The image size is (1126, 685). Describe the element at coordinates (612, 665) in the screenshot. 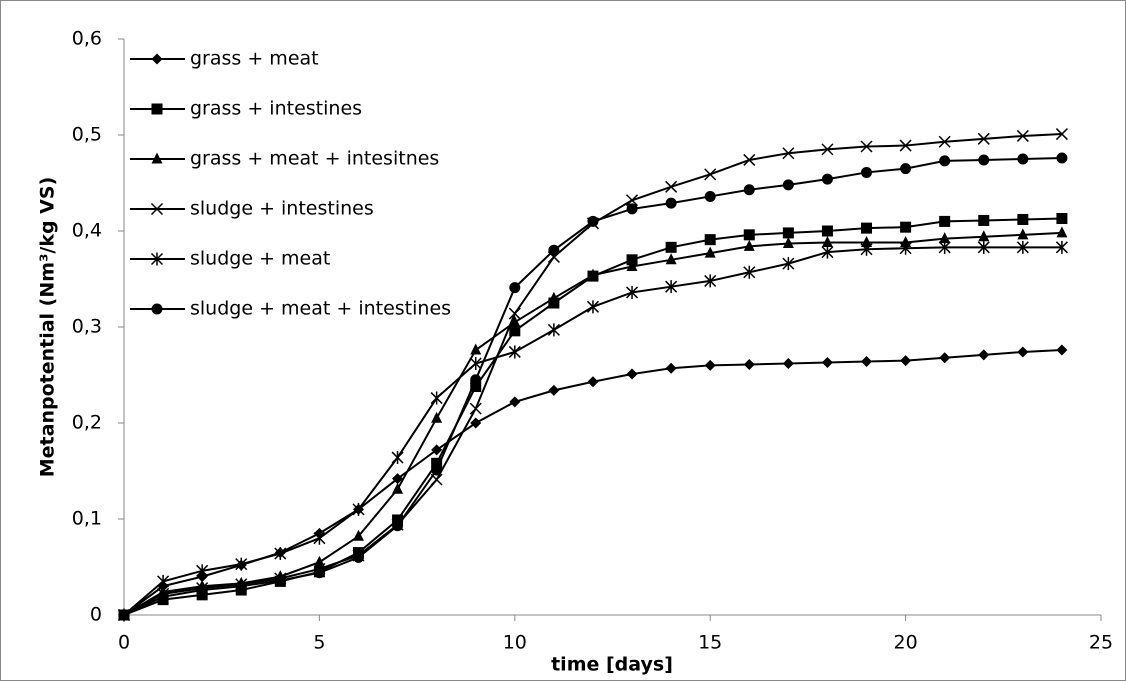

I see `x-axis-title: time [days]` at that location.